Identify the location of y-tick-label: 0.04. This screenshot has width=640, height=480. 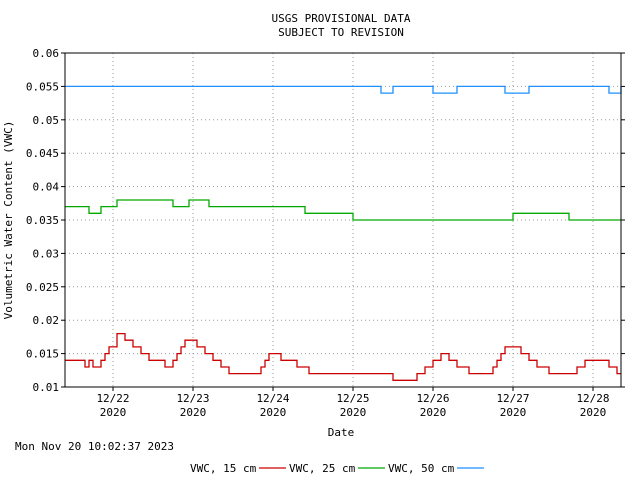
(46, 187).